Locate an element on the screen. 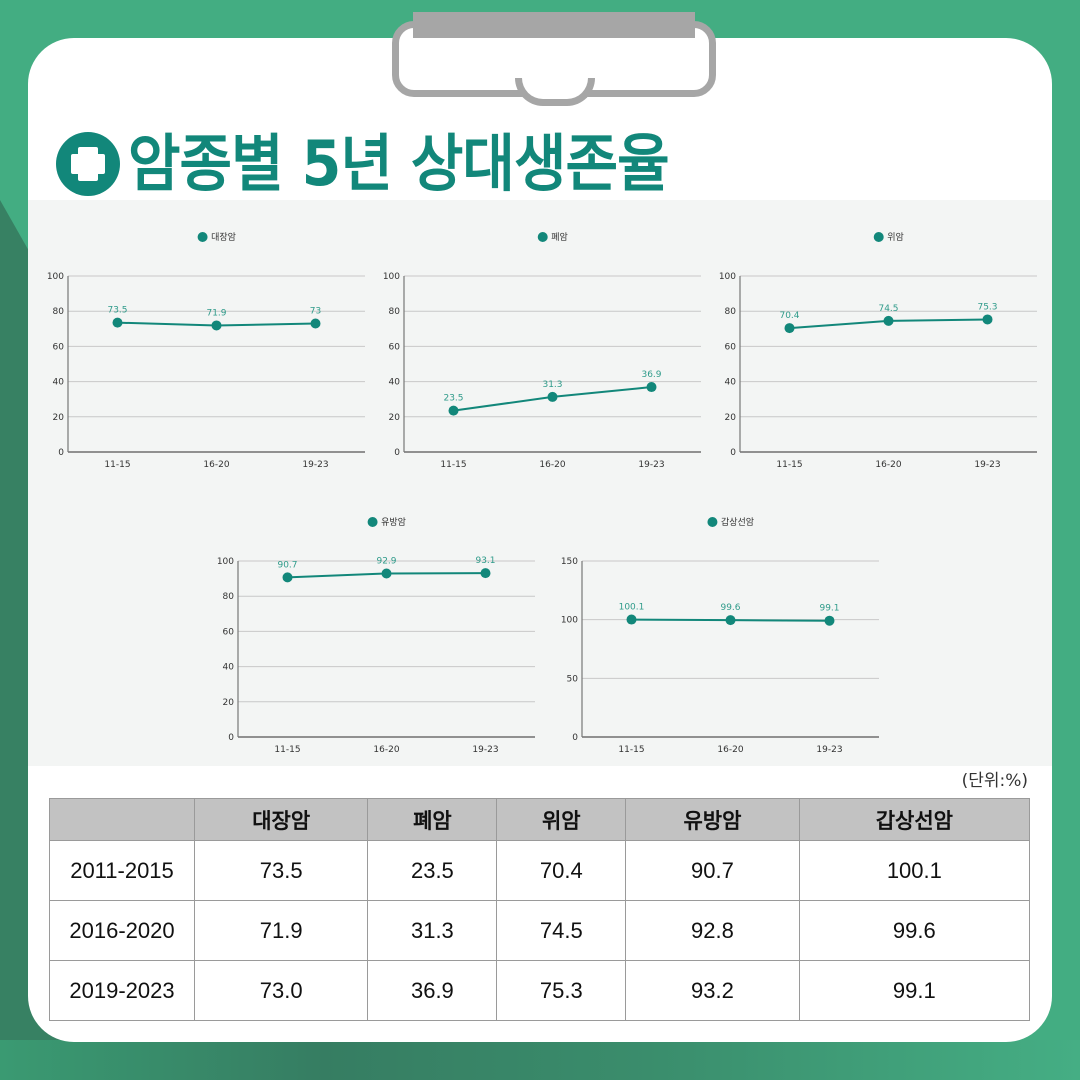  svg-text: 99.6 is located at coordinates (730, 608).